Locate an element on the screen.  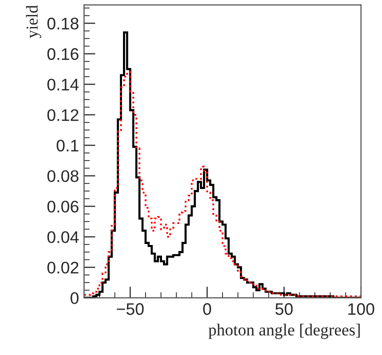
x-tick-label: 100 is located at coordinates (361, 309).